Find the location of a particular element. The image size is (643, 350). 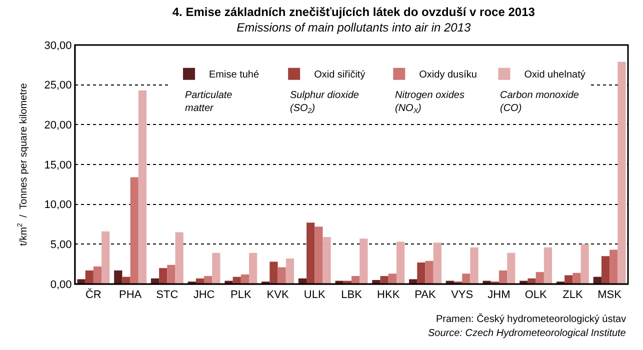

annotation: Carbon monoxide (CO) is located at coordinates (540, 102).